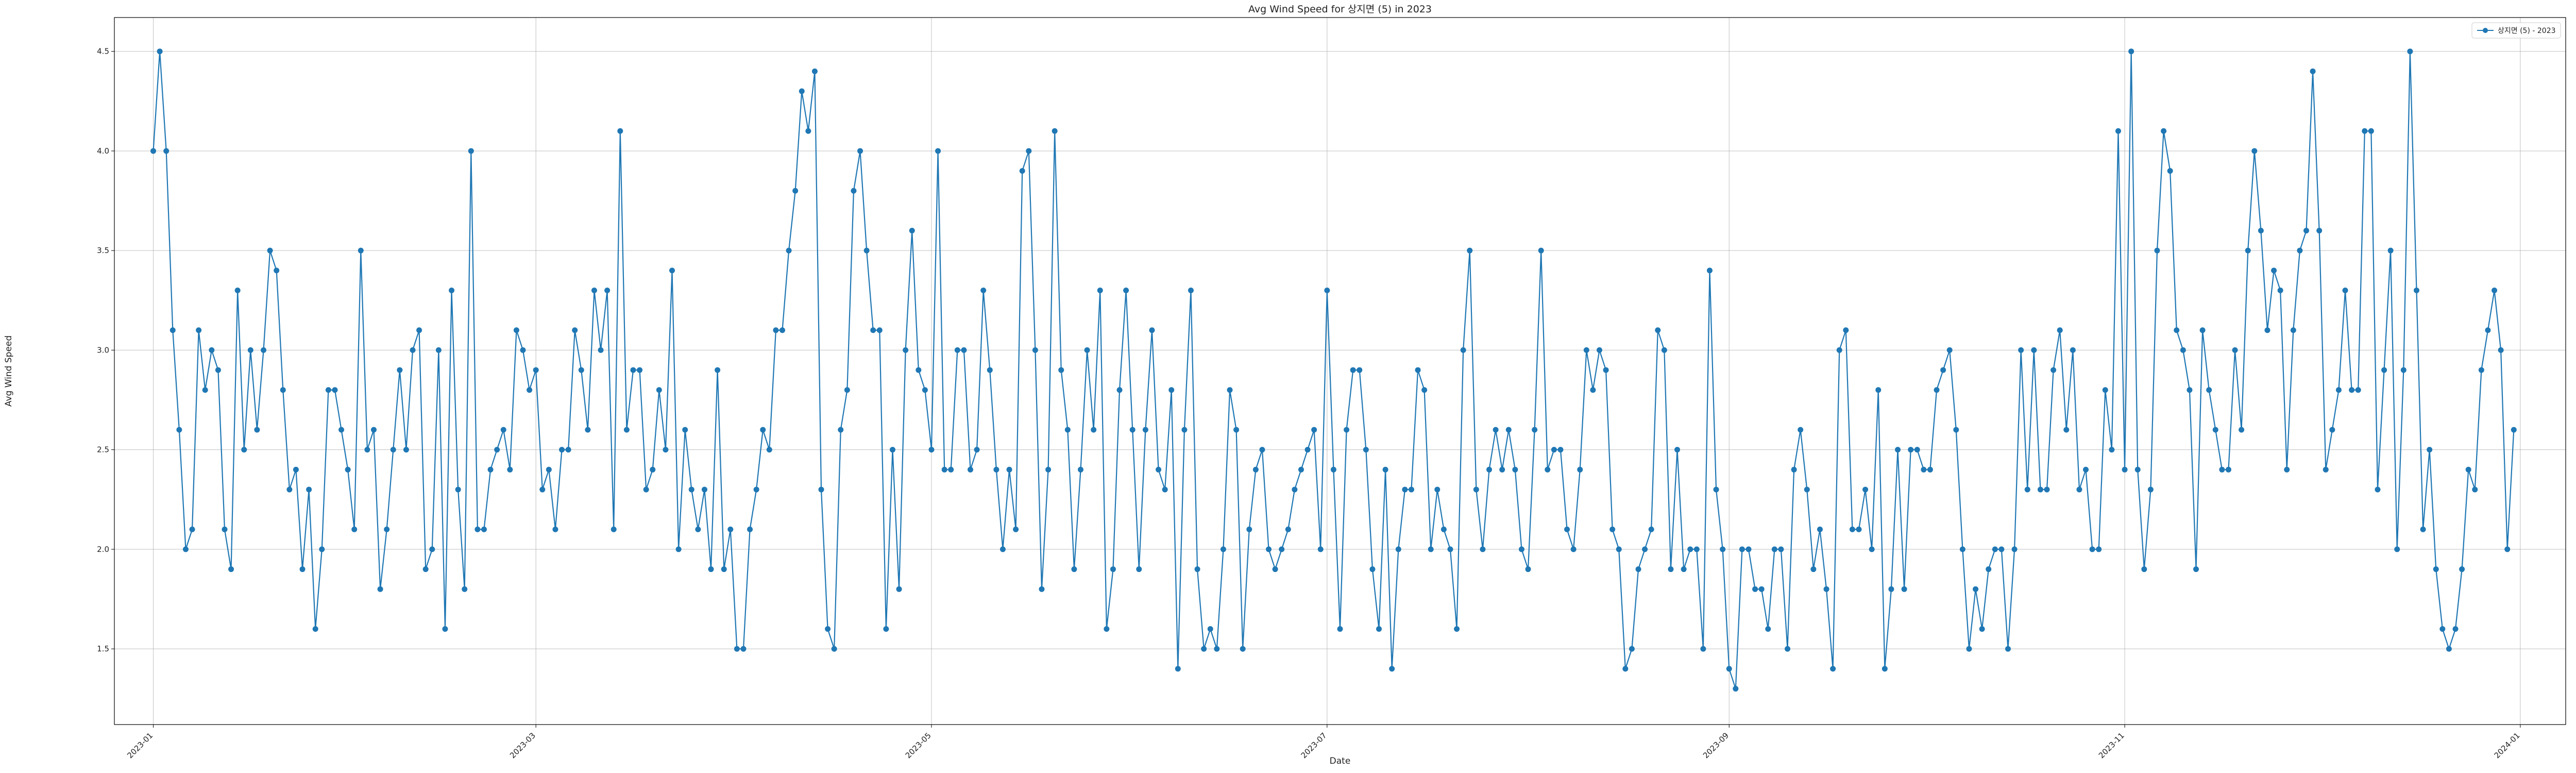 This screenshot has width=2576, height=773. What do you see at coordinates (1340, 761) in the screenshot?
I see `x-axis-label: Date` at bounding box center [1340, 761].